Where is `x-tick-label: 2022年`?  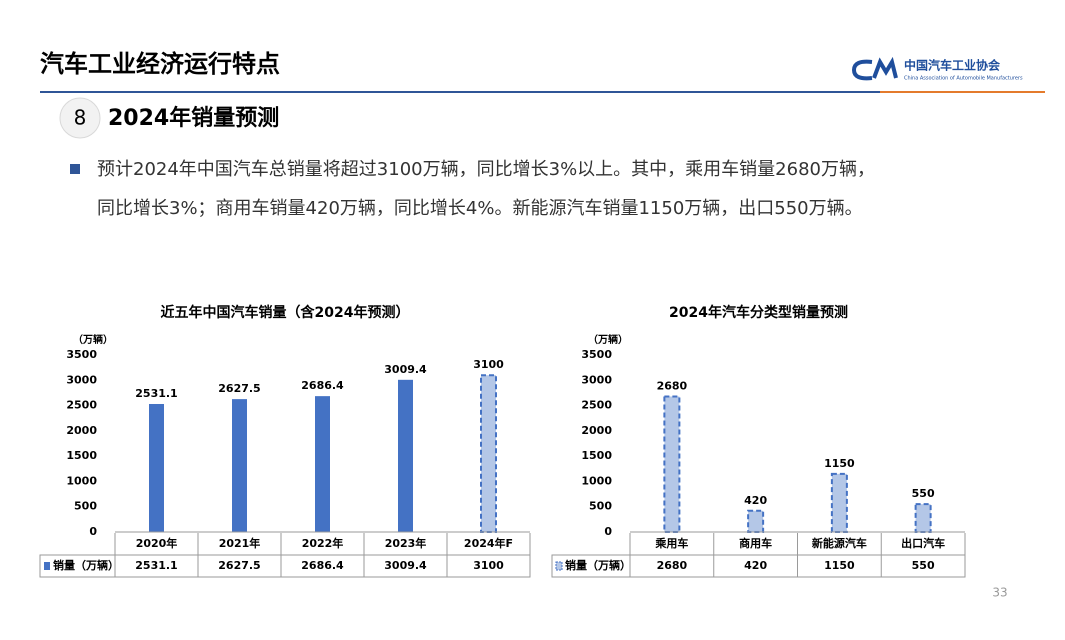 x-tick-label: 2022年 is located at coordinates (323, 543).